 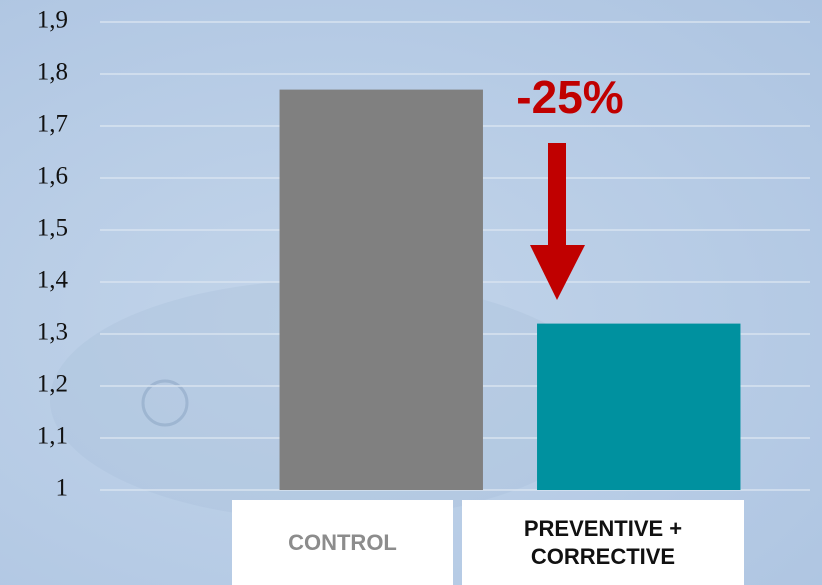 What do you see at coordinates (52, 228) in the screenshot?
I see `y-tick-label: 1,5` at bounding box center [52, 228].